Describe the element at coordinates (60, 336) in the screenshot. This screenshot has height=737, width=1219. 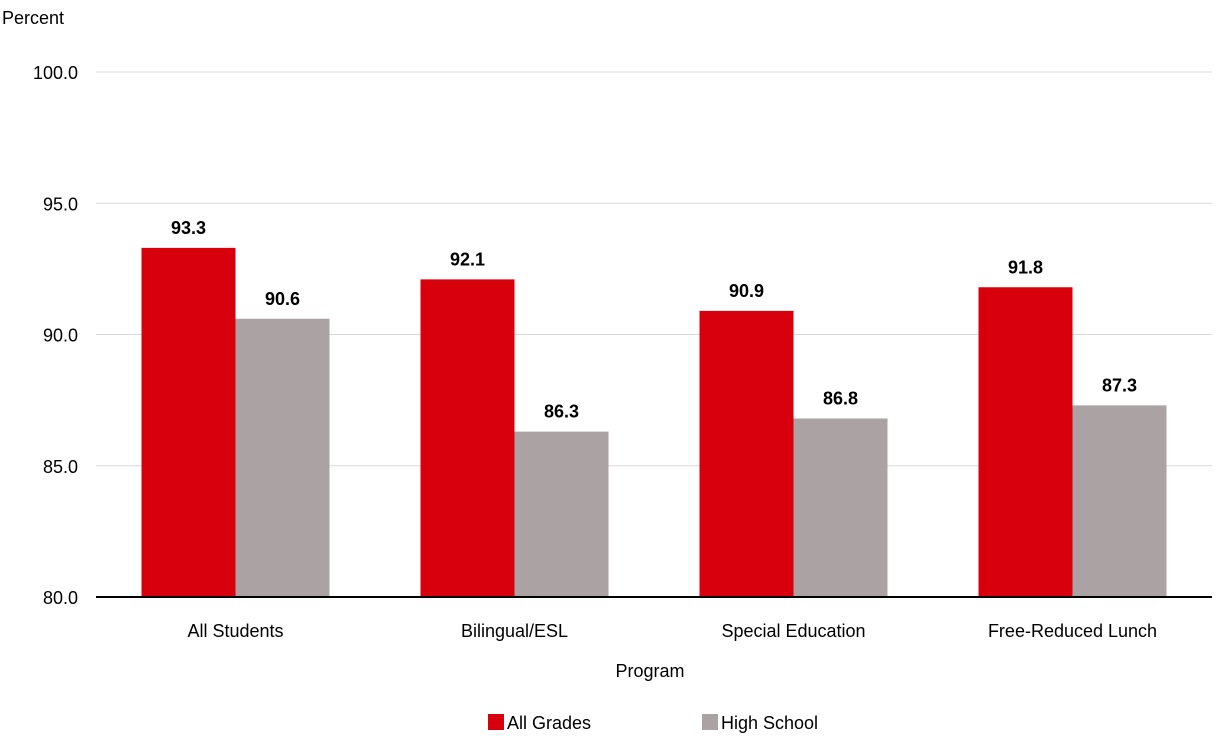
I see `y-tick-label: 90.0` at that location.